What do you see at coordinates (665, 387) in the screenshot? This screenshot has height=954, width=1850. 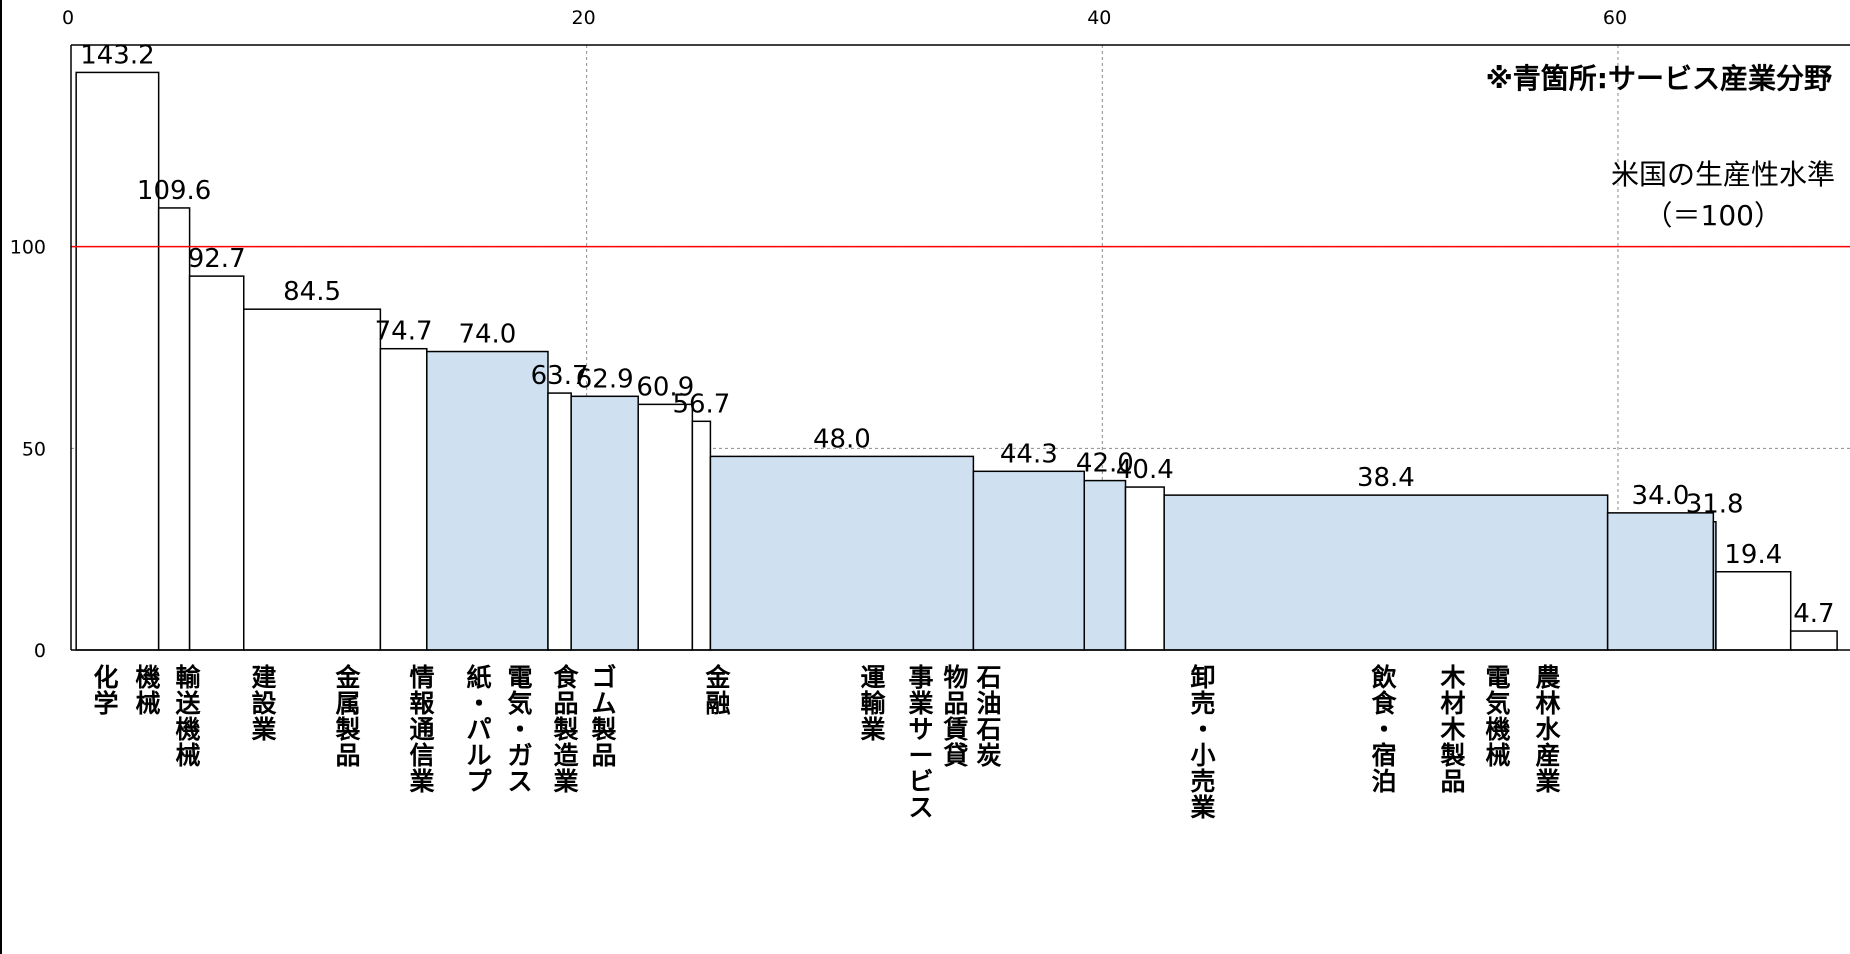 I see `bar-value-label: 60.9` at bounding box center [665, 387].